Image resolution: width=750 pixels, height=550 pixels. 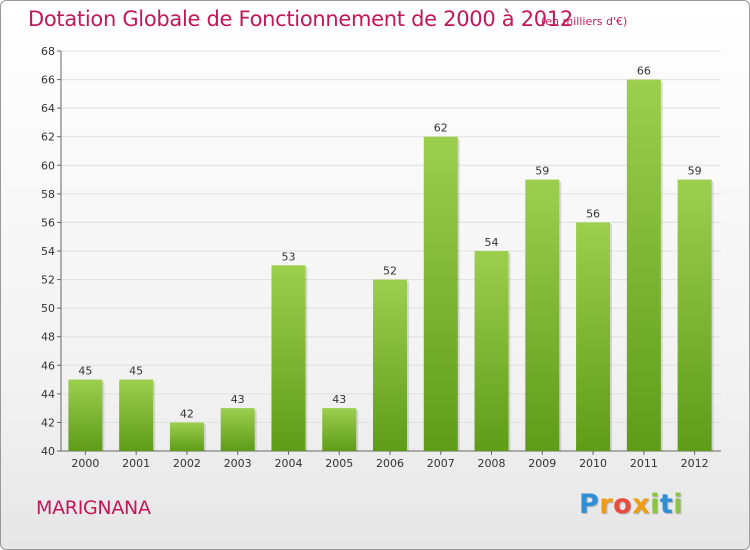 I want to click on y-tick-label: 68, so click(x=48, y=51).